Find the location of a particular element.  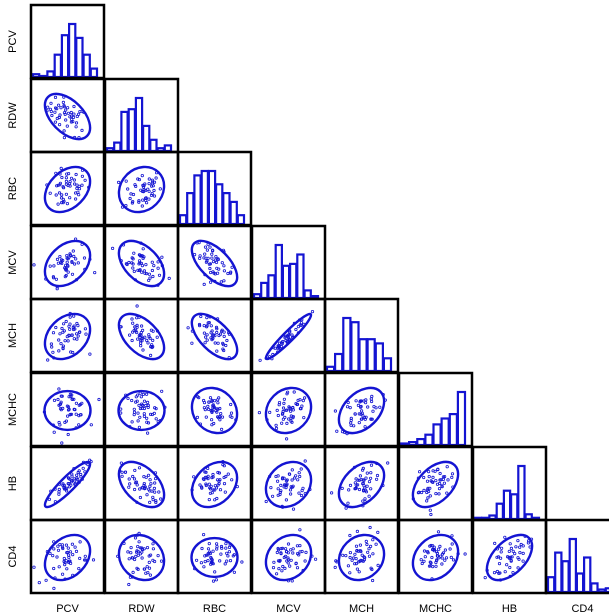

scatter-point-mcv-rbc is located at coordinates (210, 268).